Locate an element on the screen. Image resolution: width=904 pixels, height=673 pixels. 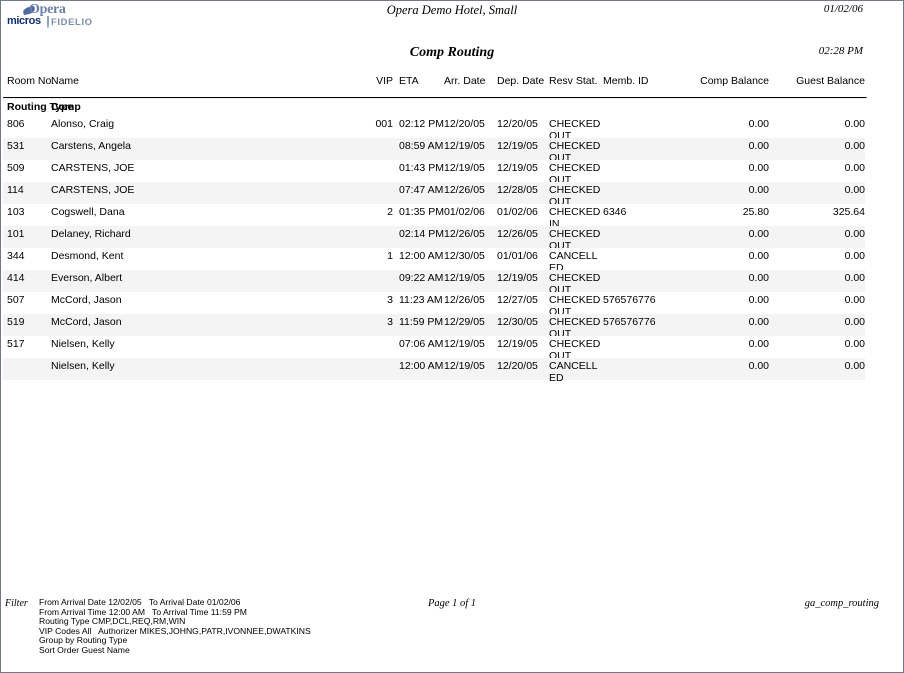
cell-name: Carstens, Angela is located at coordinates (91, 146).